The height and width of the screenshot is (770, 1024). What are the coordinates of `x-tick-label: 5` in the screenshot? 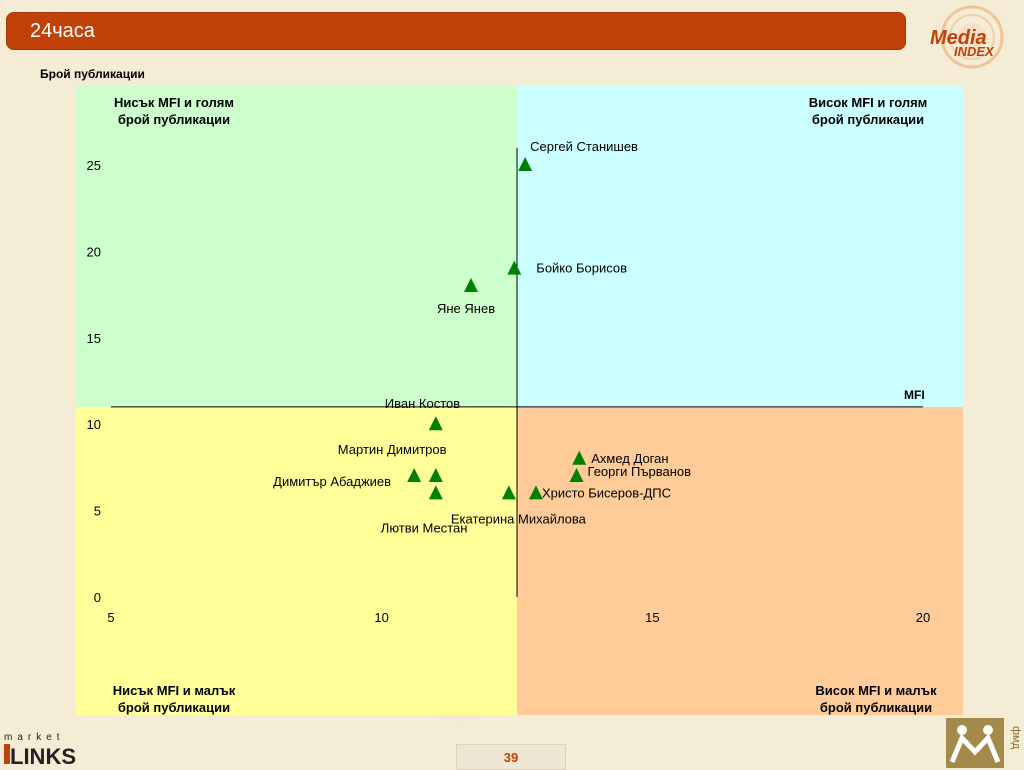 It's located at (110, 617).